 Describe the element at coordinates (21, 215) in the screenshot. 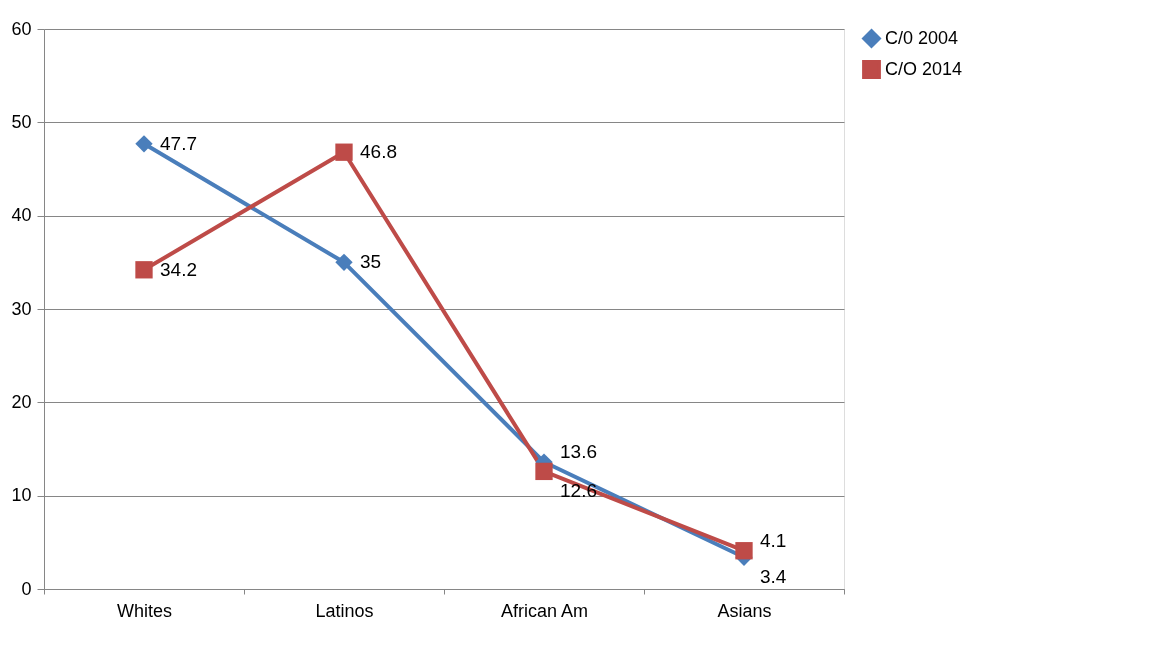

I see `y-tick-label: 40` at that location.